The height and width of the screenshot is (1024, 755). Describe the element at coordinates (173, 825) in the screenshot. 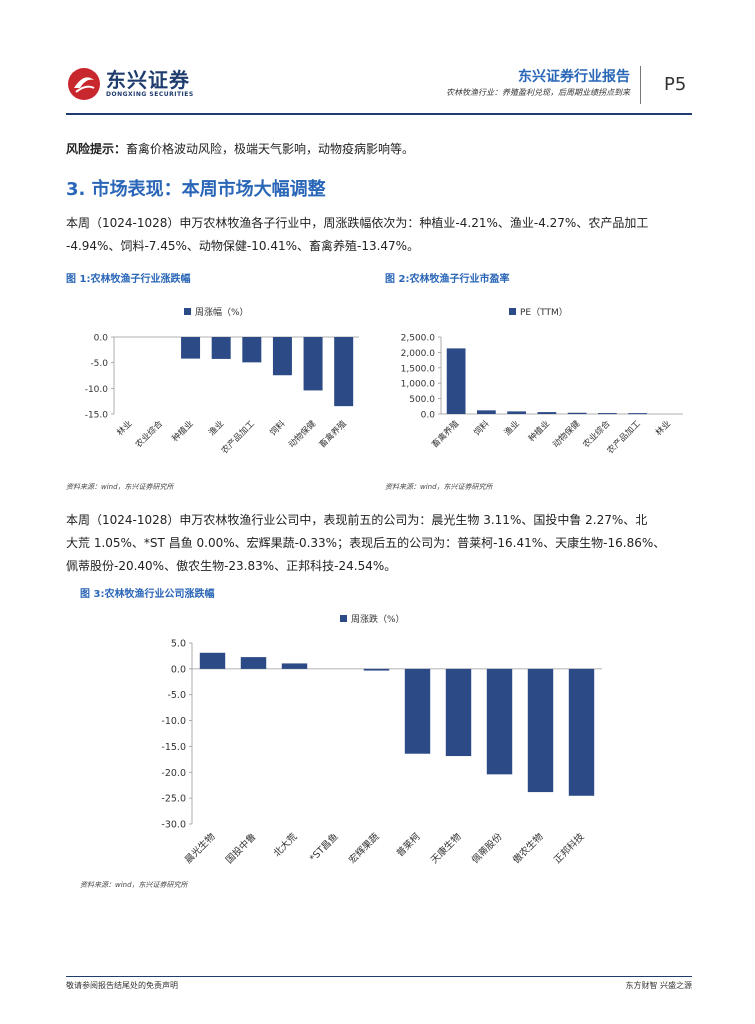

I see `y-tick-label: -30.0` at that location.